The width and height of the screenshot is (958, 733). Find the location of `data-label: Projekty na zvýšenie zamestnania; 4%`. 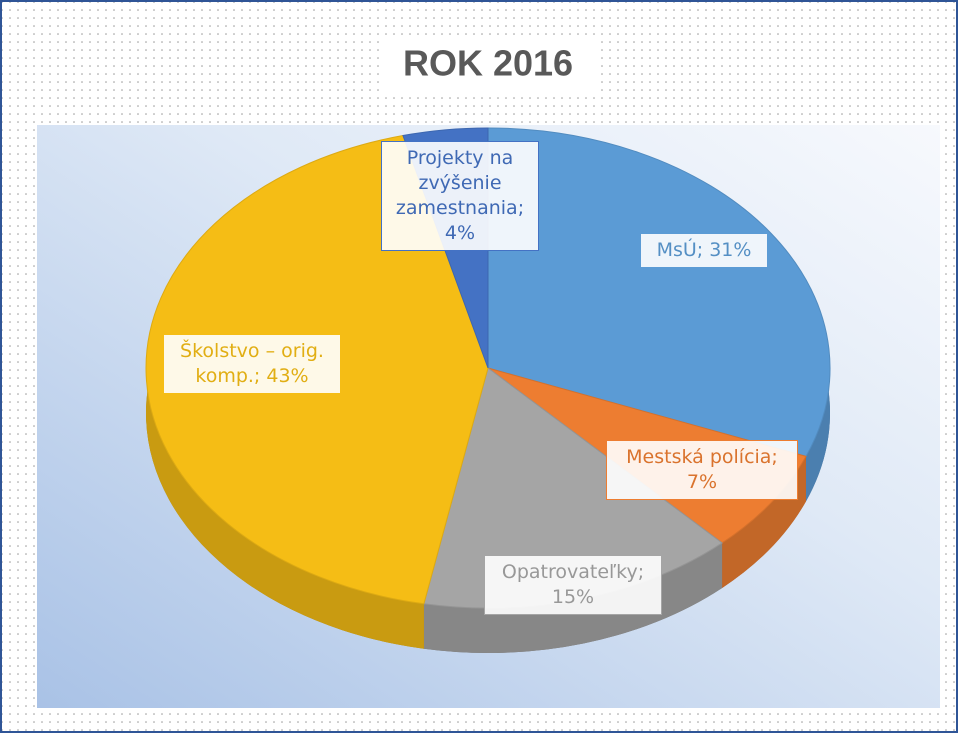

data-label: Projekty na zvýšenie zamestnania; 4% is located at coordinates (460, 196).